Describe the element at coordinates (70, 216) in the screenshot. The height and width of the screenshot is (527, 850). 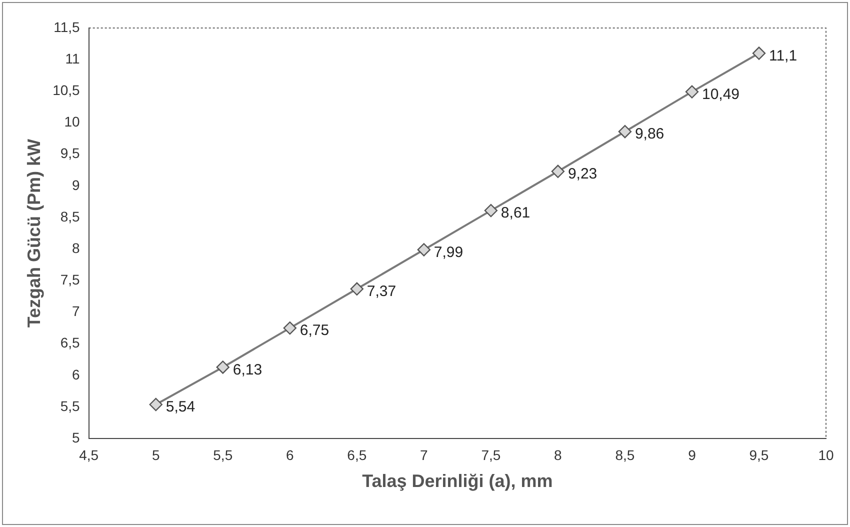
I see `y-tick-label: 8,5` at that location.